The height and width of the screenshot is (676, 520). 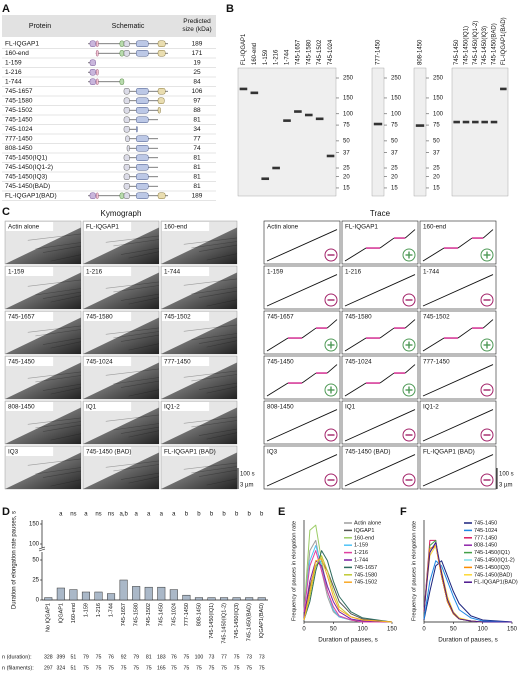 What do you see at coordinates (358, 362) in the screenshot?
I see `trace-label: 745-1024` at bounding box center [358, 362].